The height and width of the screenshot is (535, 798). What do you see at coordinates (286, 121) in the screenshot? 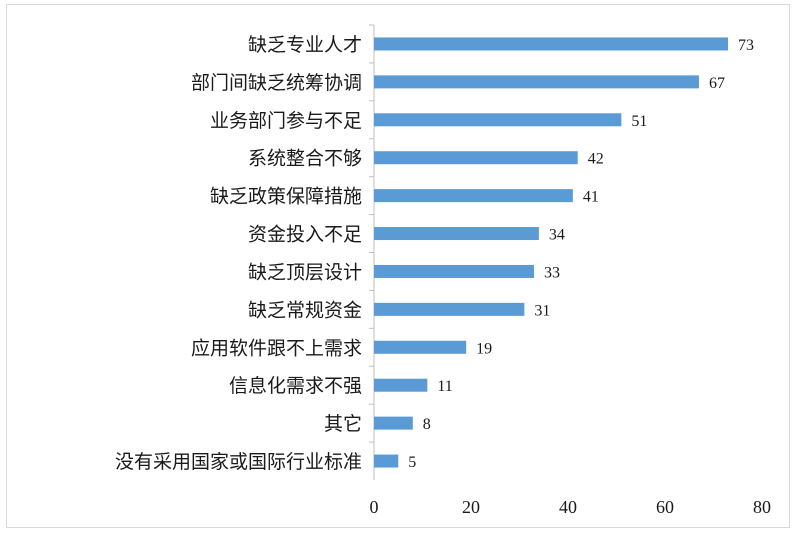
I see `category-label: 业务部门参与不足` at bounding box center [286, 121].